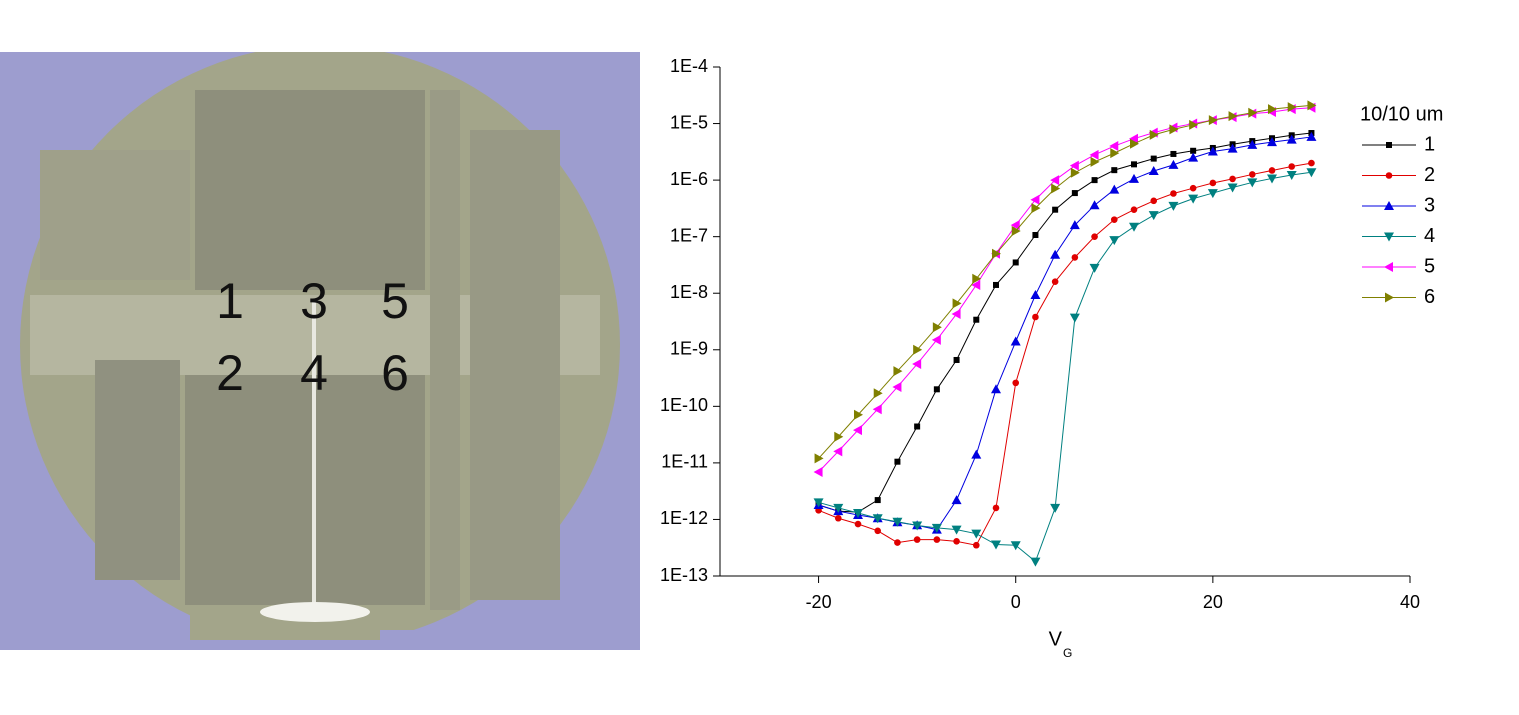 This screenshot has height=715, width=1519. Describe the element at coordinates (1016, 602) in the screenshot. I see `x-tick-label: 0` at that location.